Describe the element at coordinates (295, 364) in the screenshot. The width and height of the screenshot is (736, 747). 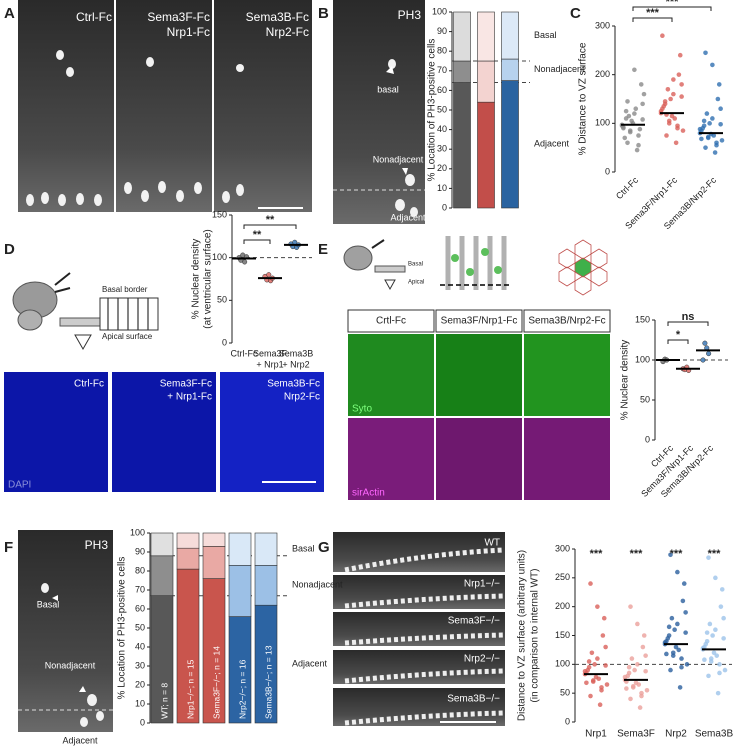
I see `x-tick-label: + Nrp2` at that location.